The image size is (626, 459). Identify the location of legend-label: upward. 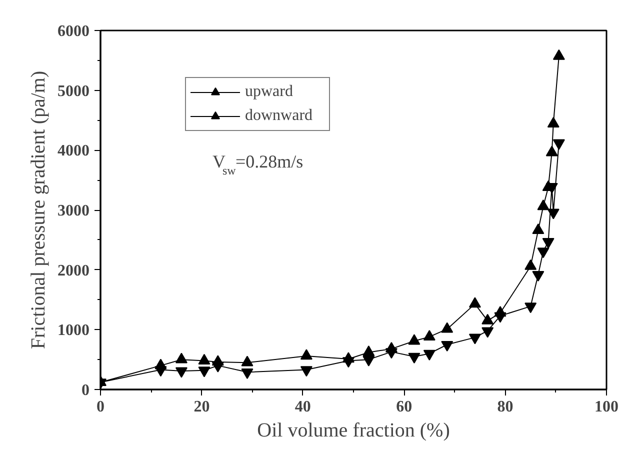
(269, 92).